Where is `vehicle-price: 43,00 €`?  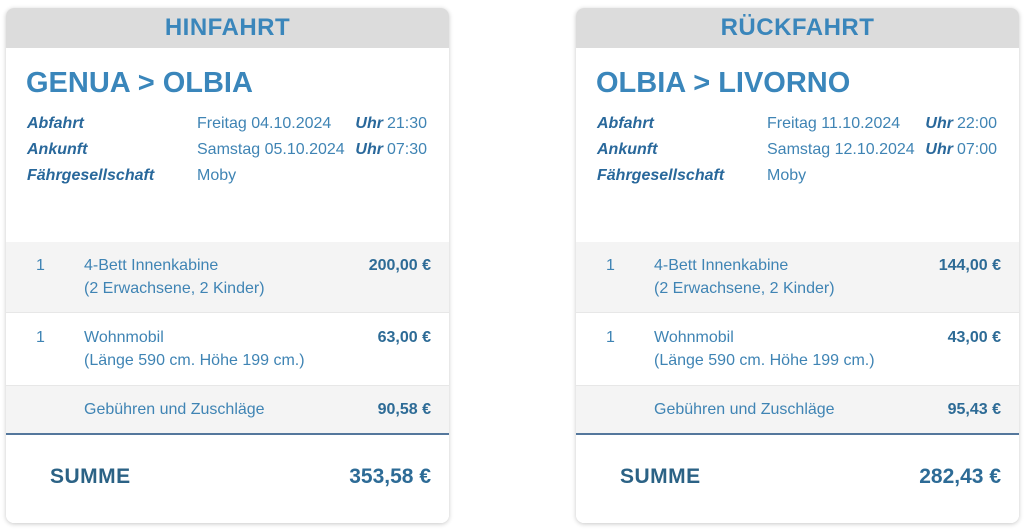 vehicle-price: 43,00 € is located at coordinates (974, 337).